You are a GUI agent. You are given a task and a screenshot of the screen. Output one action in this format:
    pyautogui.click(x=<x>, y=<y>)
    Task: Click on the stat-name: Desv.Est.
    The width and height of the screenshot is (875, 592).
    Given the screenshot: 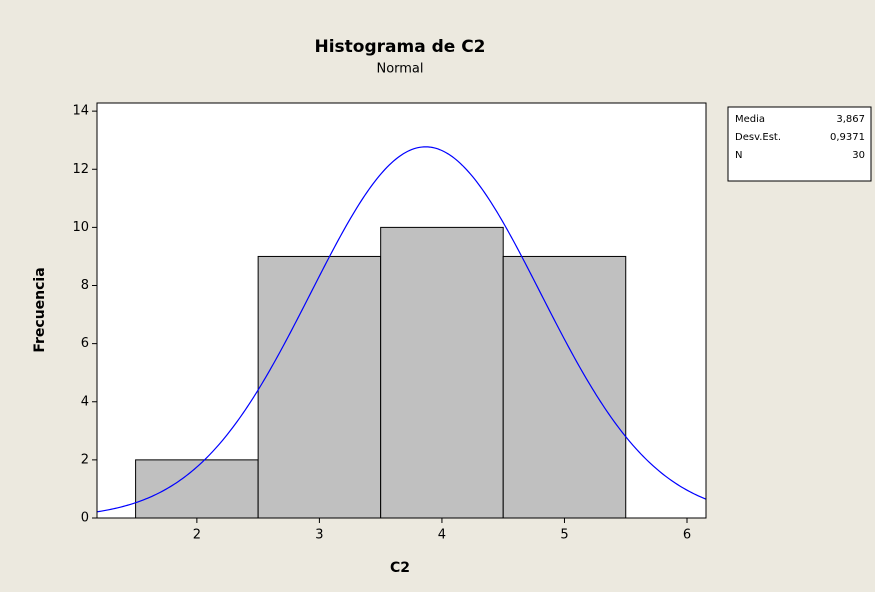 What is the action you would take?
    pyautogui.click(x=758, y=137)
    